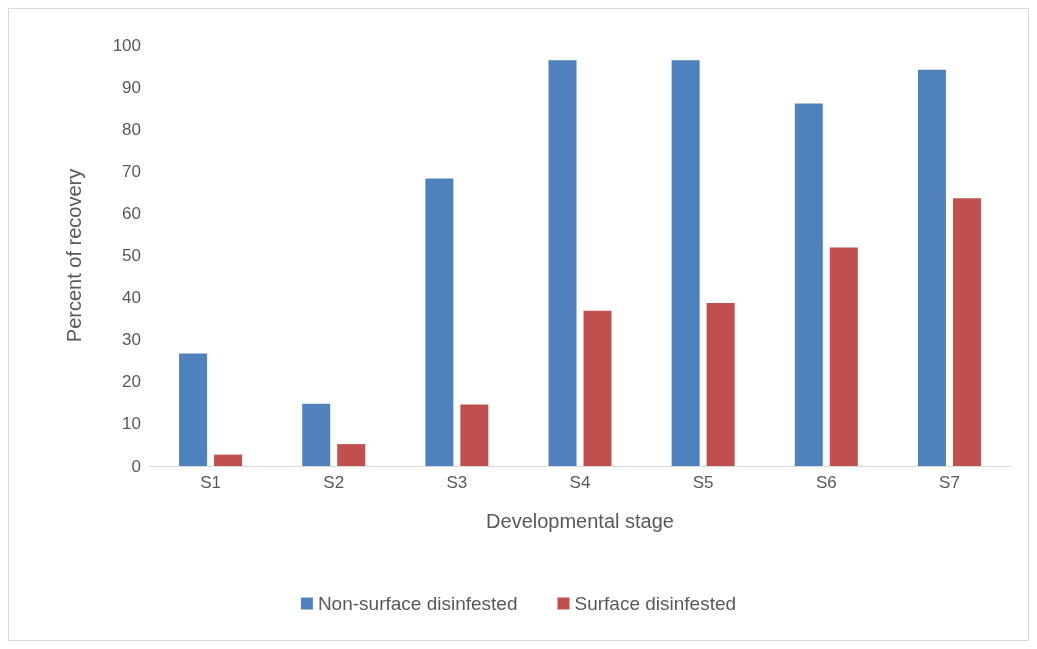  I want to click on y-tick-label: 20, so click(131, 382).